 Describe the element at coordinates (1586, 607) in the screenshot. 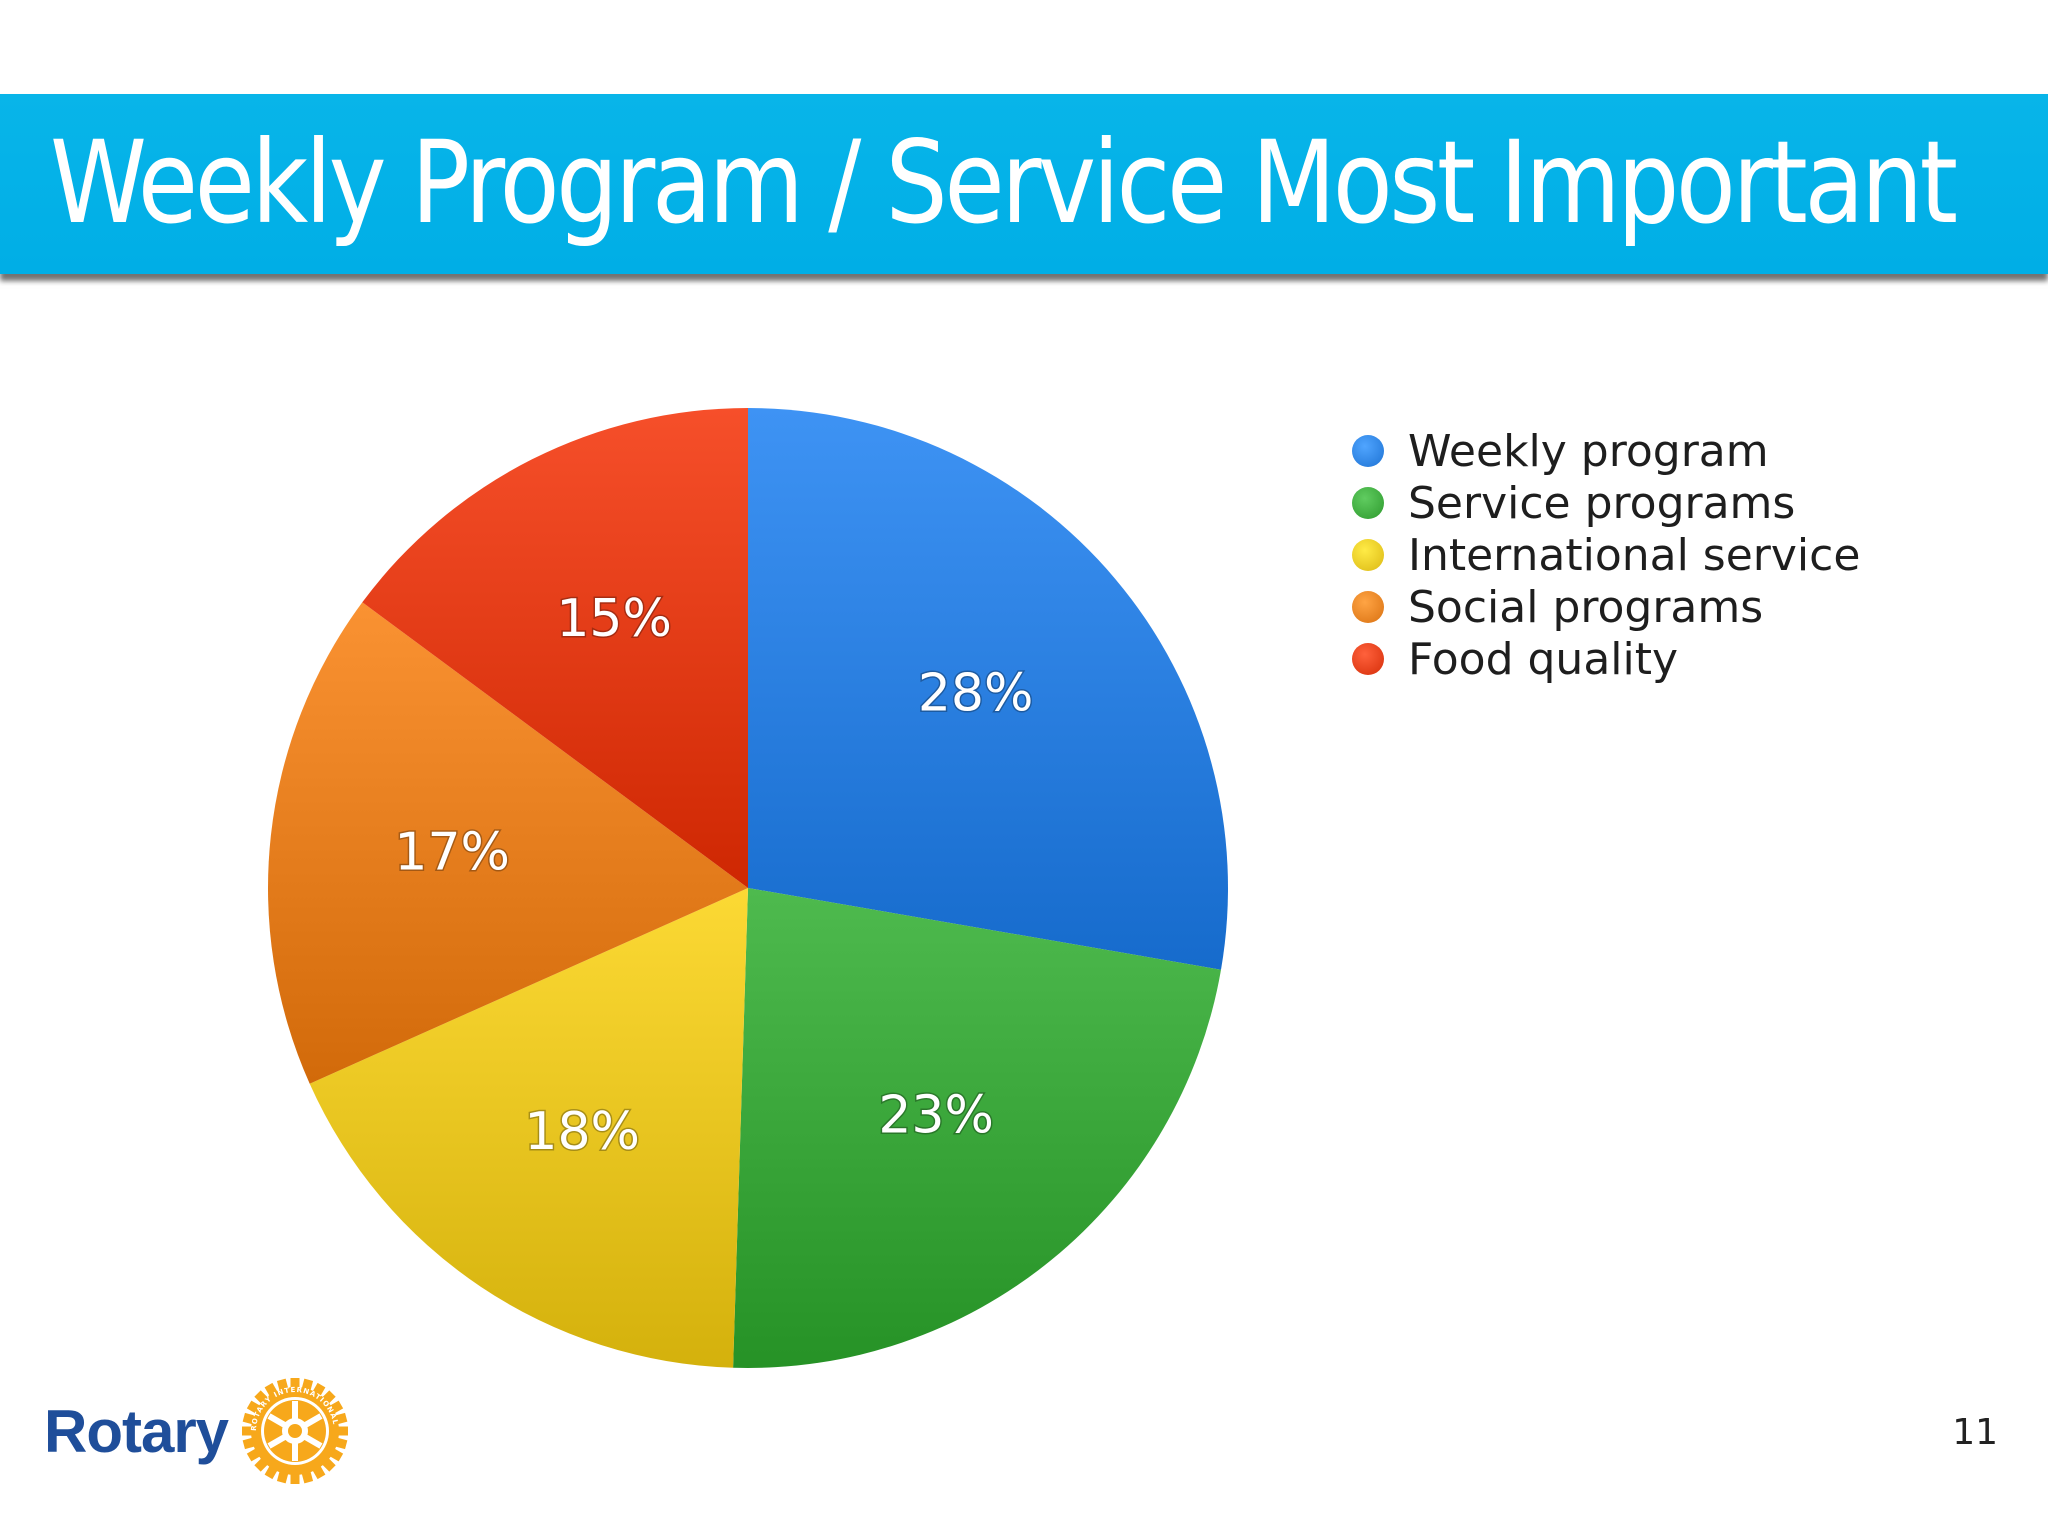

I see `legend-label: Social programs` at that location.